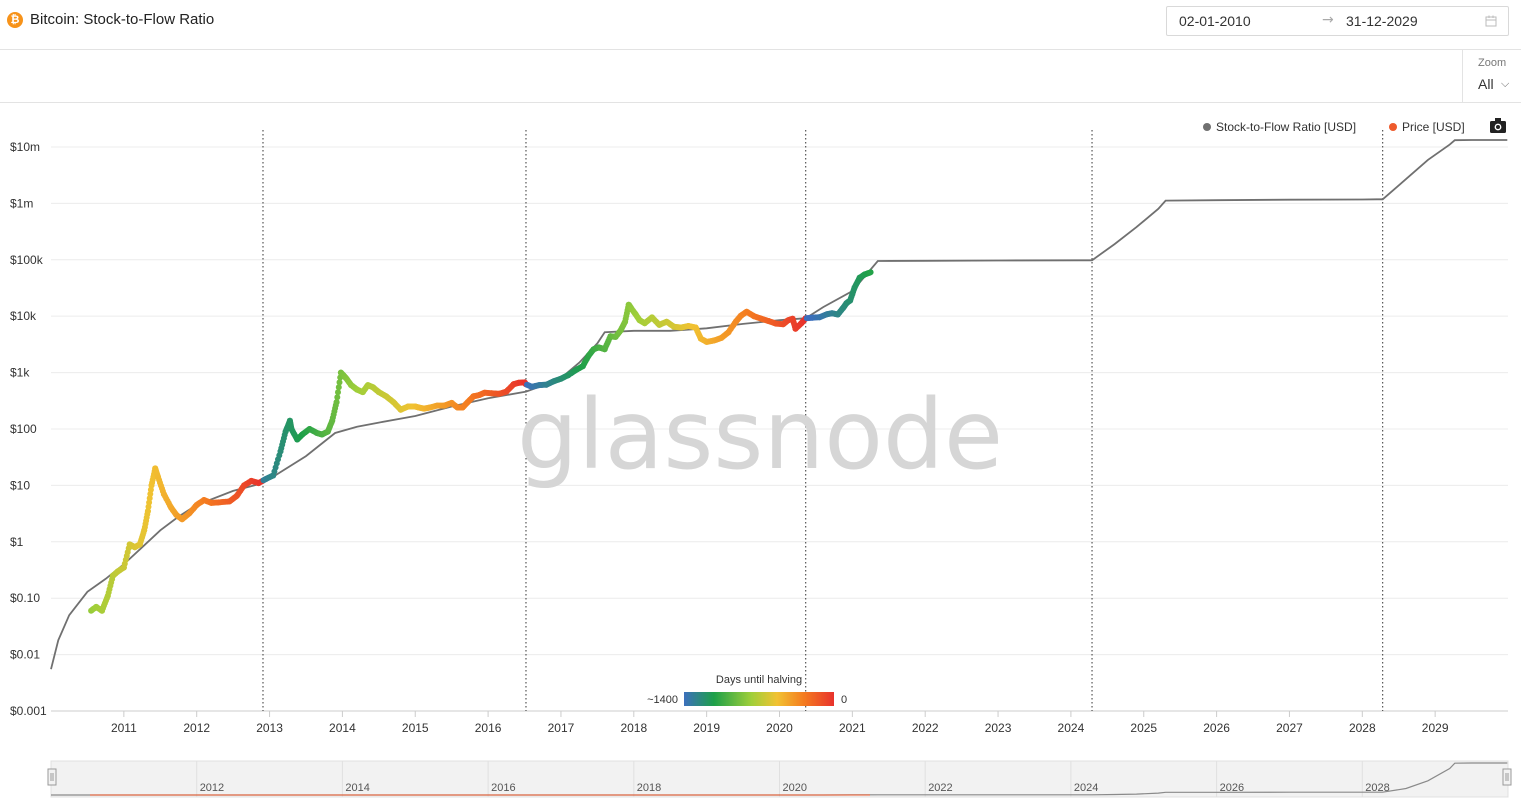 Image resolution: width=1521 pixels, height=809 pixels. Describe the element at coordinates (925, 728) in the screenshot. I see `x-tick-label: 2022` at that location.